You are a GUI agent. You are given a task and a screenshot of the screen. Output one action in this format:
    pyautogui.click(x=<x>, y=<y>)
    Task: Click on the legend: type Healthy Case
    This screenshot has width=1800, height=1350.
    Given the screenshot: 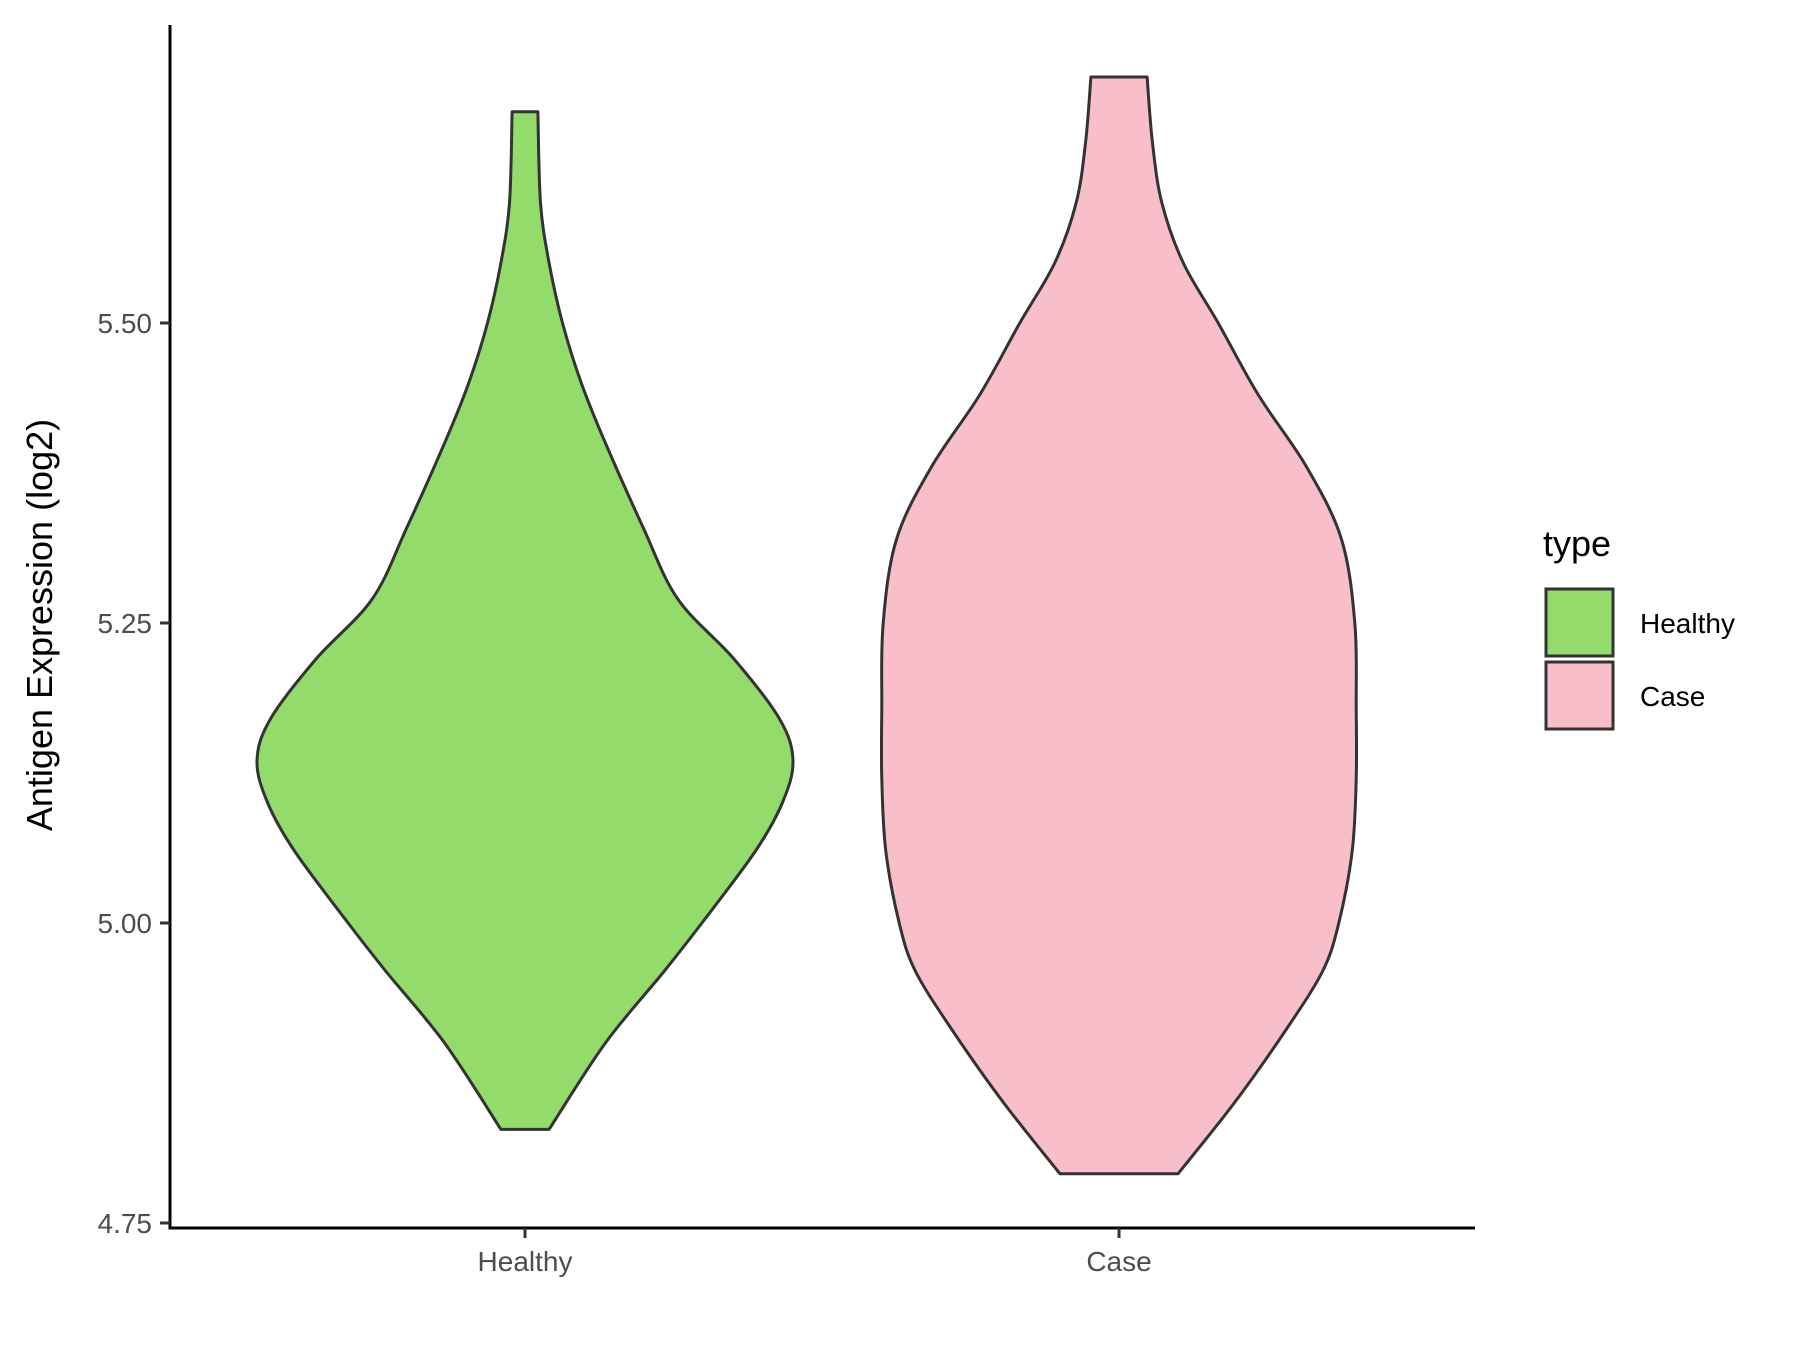 What is the action you would take?
    pyautogui.click(x=1639, y=627)
    